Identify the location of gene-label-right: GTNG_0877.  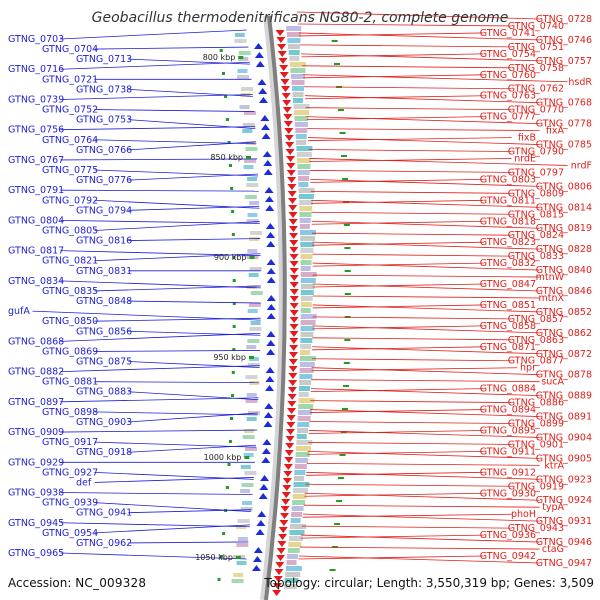
(536, 361).